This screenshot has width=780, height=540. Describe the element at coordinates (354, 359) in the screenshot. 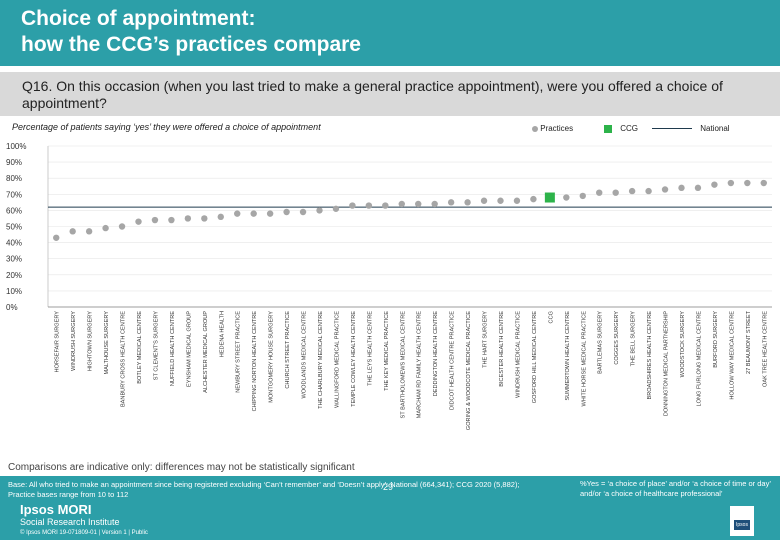

I see `x-tick-label: TEMPLE COWLEY HEALTH CENTRE` at that location.